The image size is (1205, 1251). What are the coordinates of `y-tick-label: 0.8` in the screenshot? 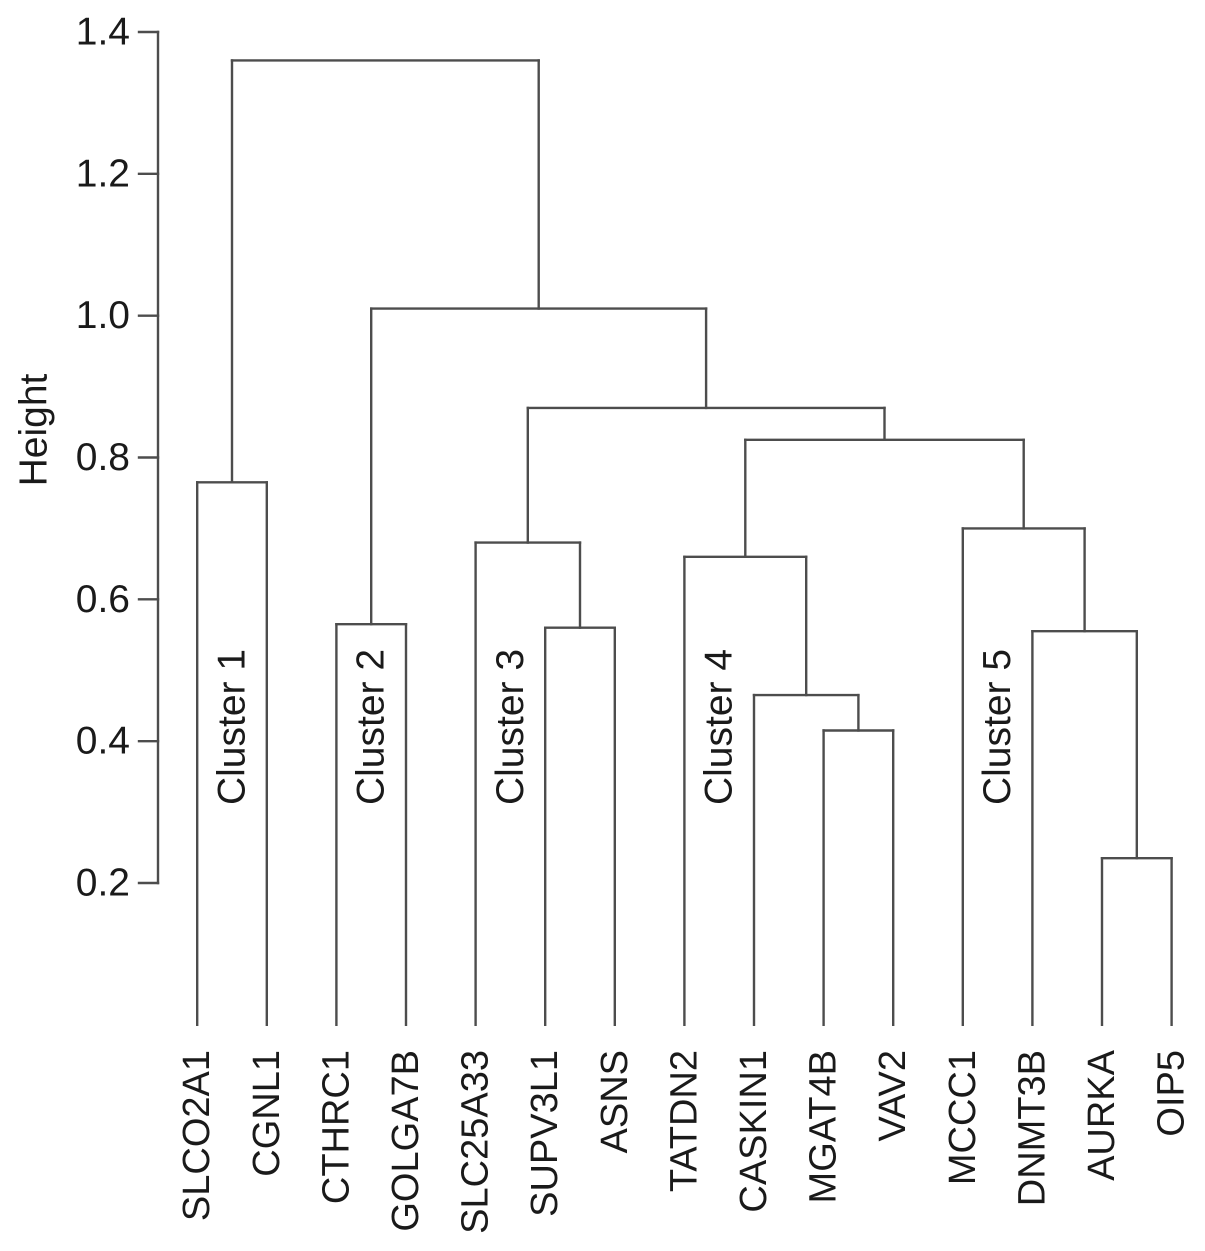 It's located at (103, 457).